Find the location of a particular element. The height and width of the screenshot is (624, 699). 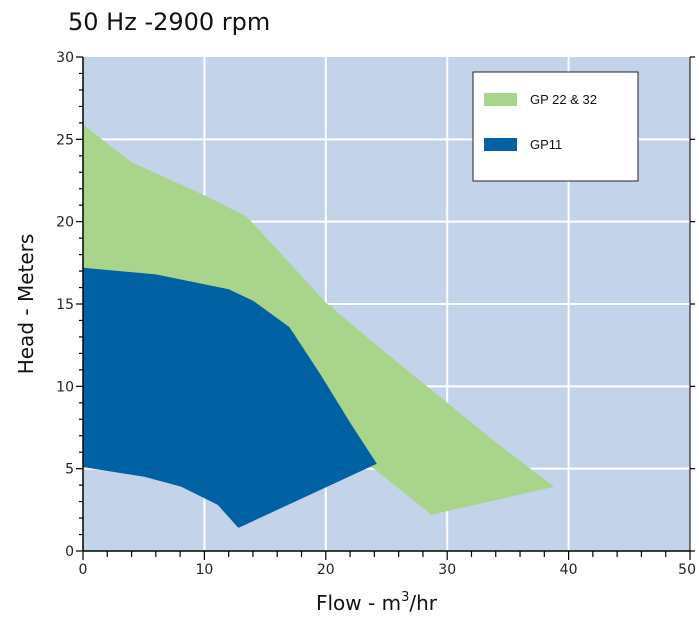

x-axis-title-main: Flow - m is located at coordinates (358, 603).